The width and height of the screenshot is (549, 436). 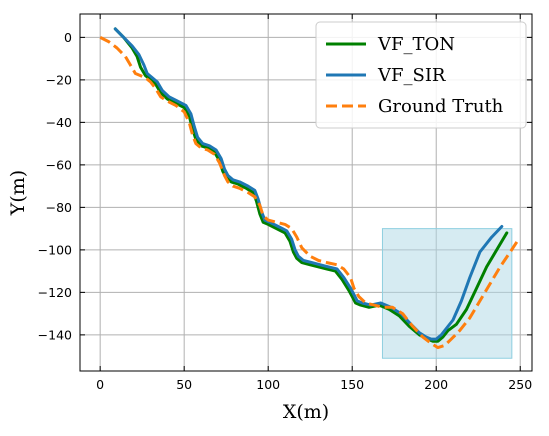 I want to click on y-axis-label: Y(m), so click(x=18, y=193).